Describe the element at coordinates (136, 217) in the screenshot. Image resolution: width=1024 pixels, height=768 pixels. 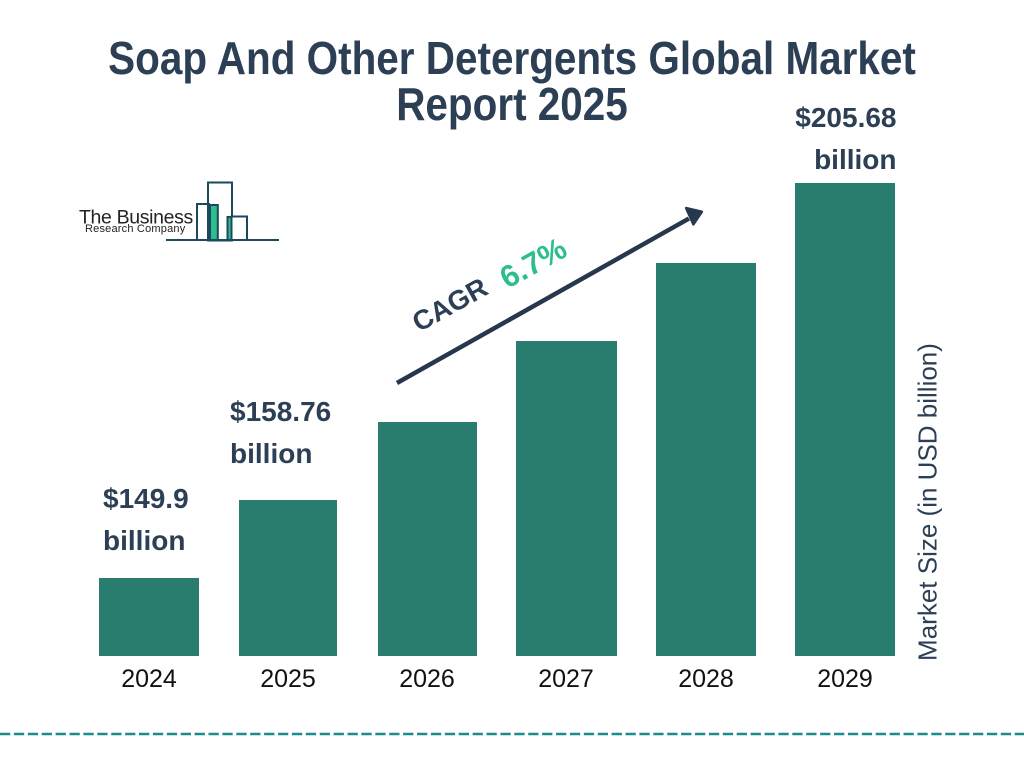
I see `svg-text: The Business` at that location.